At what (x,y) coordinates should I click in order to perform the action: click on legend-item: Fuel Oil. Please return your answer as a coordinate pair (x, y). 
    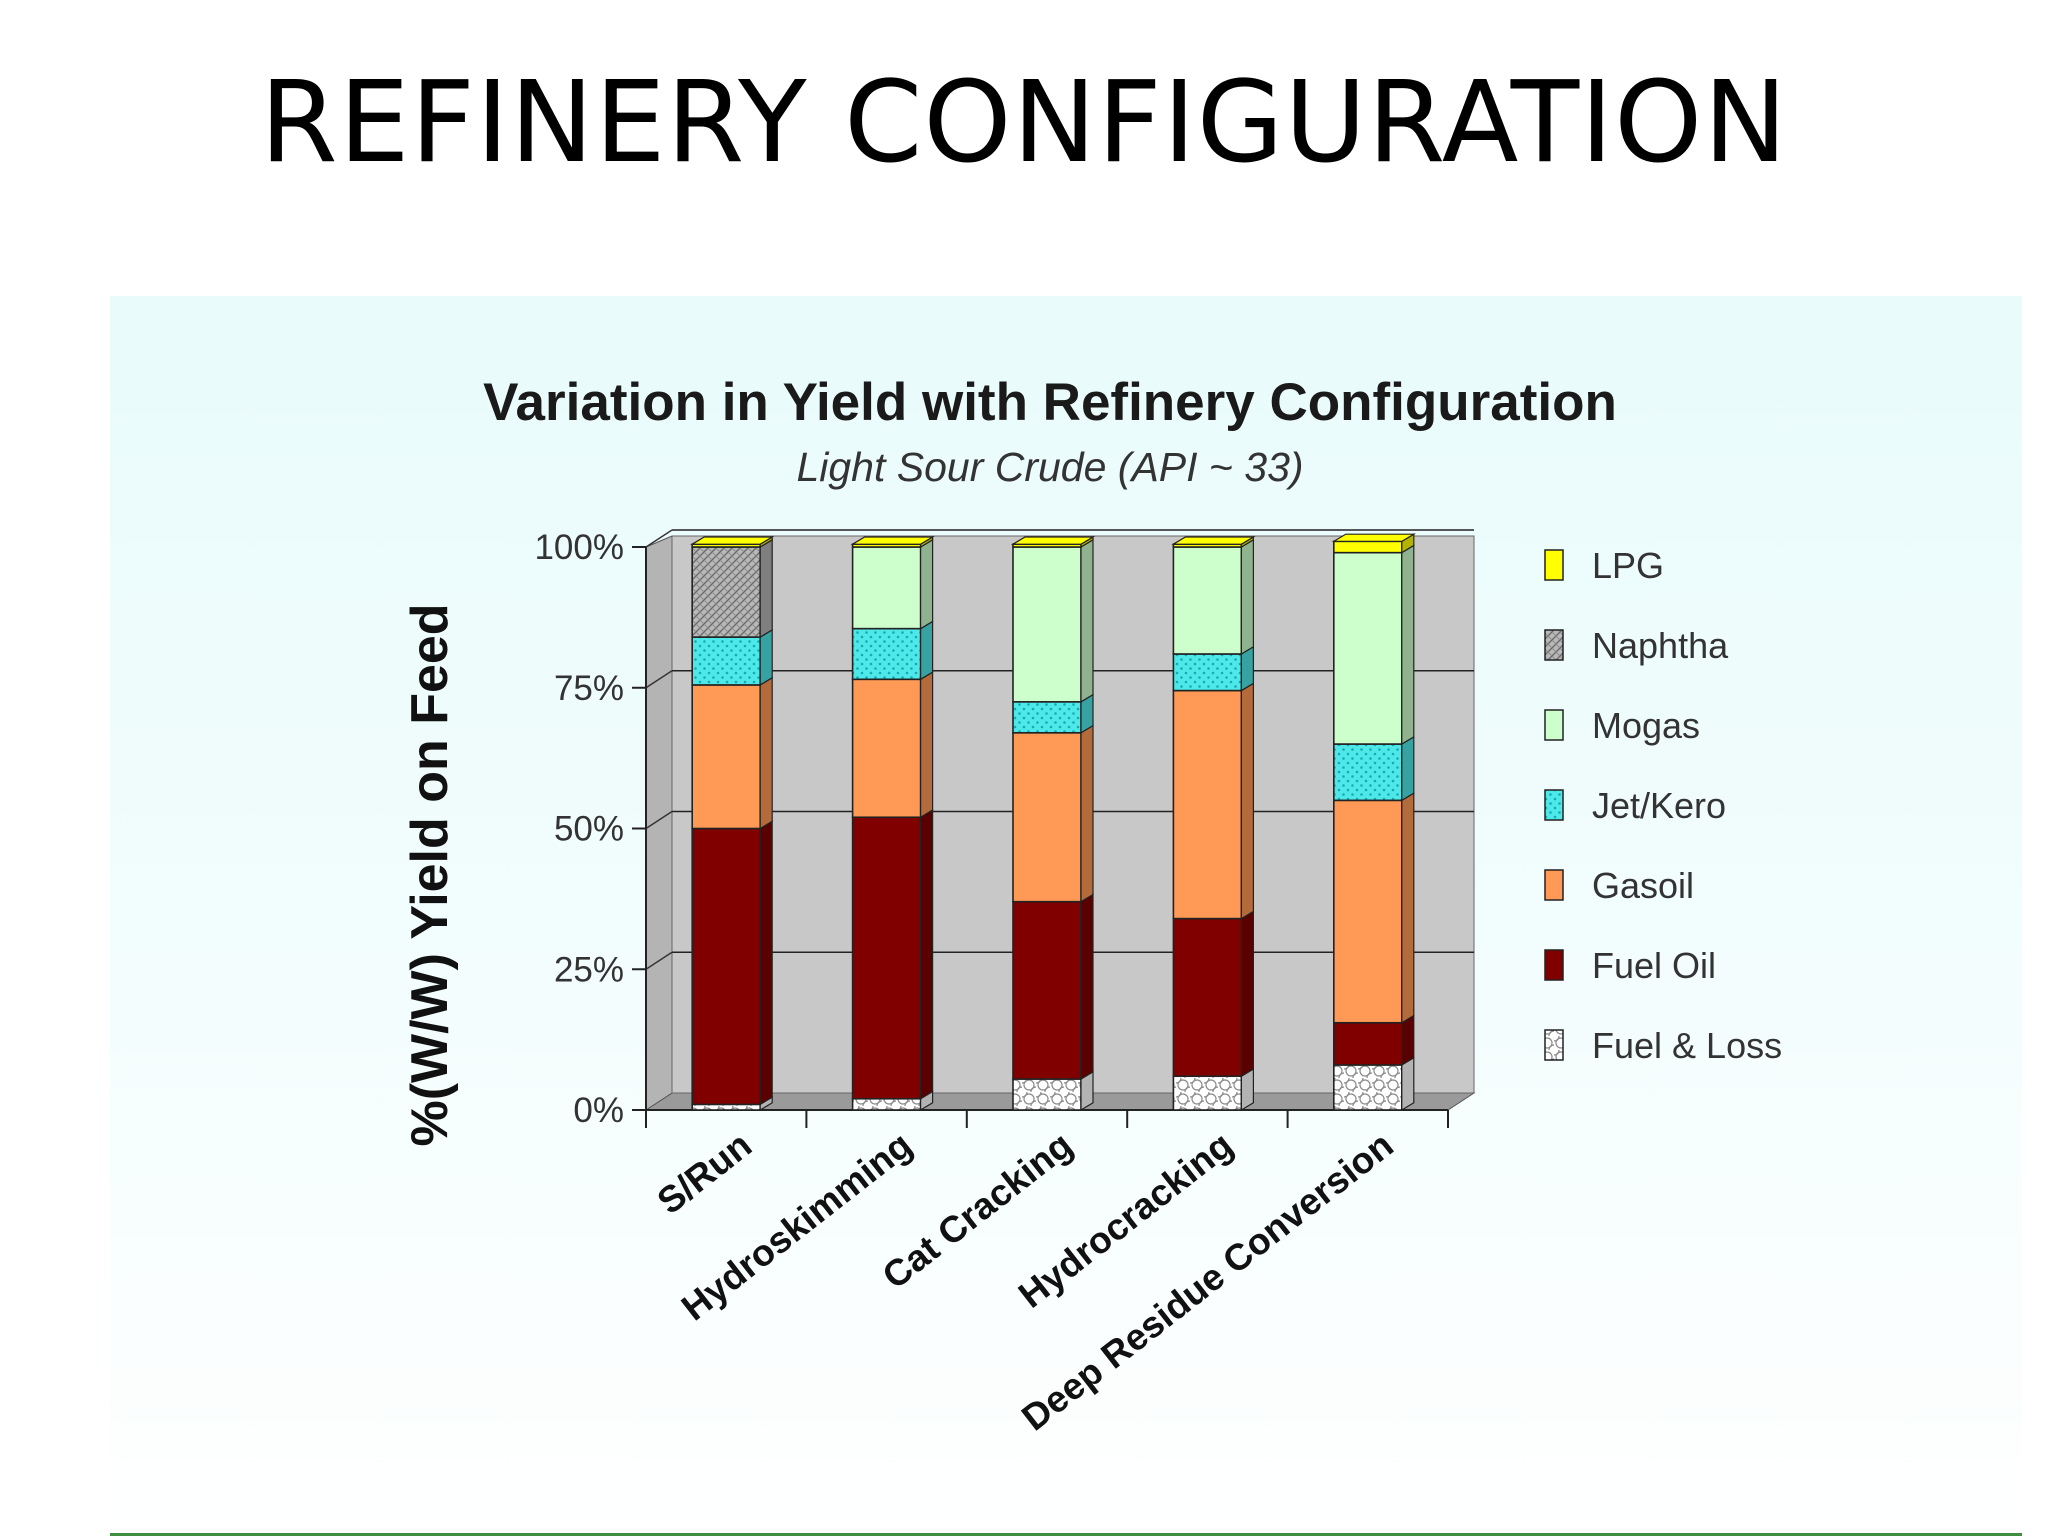
    Looking at the image, I should click on (1630, 965).